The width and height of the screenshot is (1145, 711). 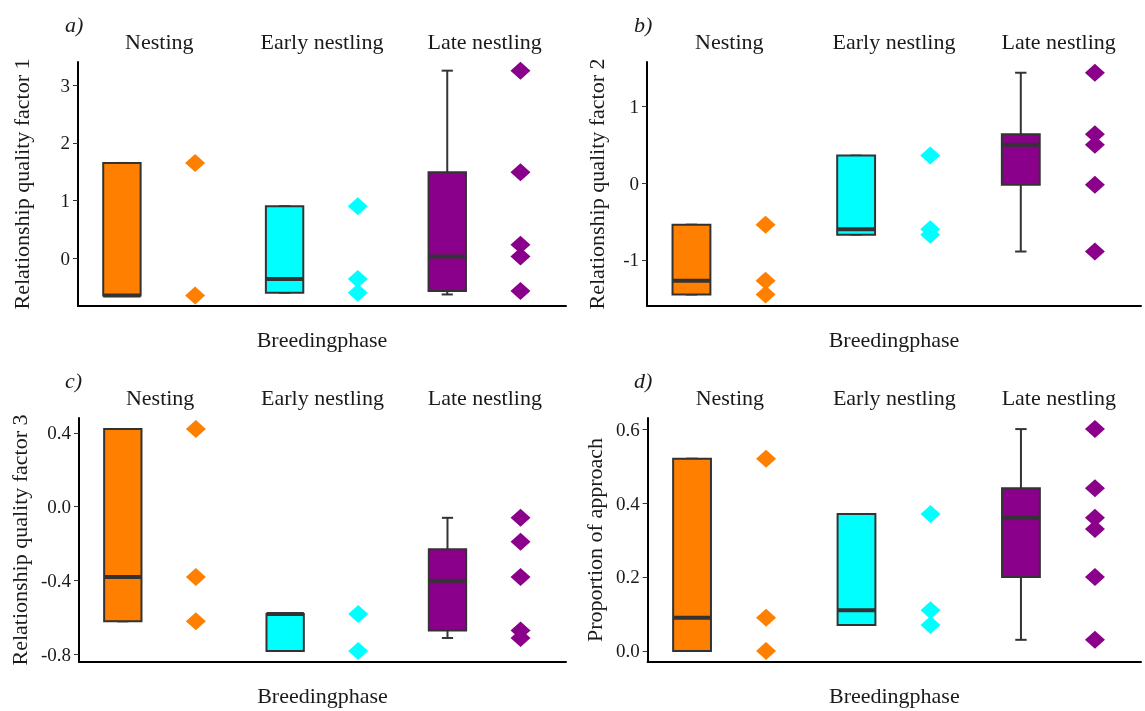 I want to click on y-tick-label: 0.2, so click(x=627, y=577).